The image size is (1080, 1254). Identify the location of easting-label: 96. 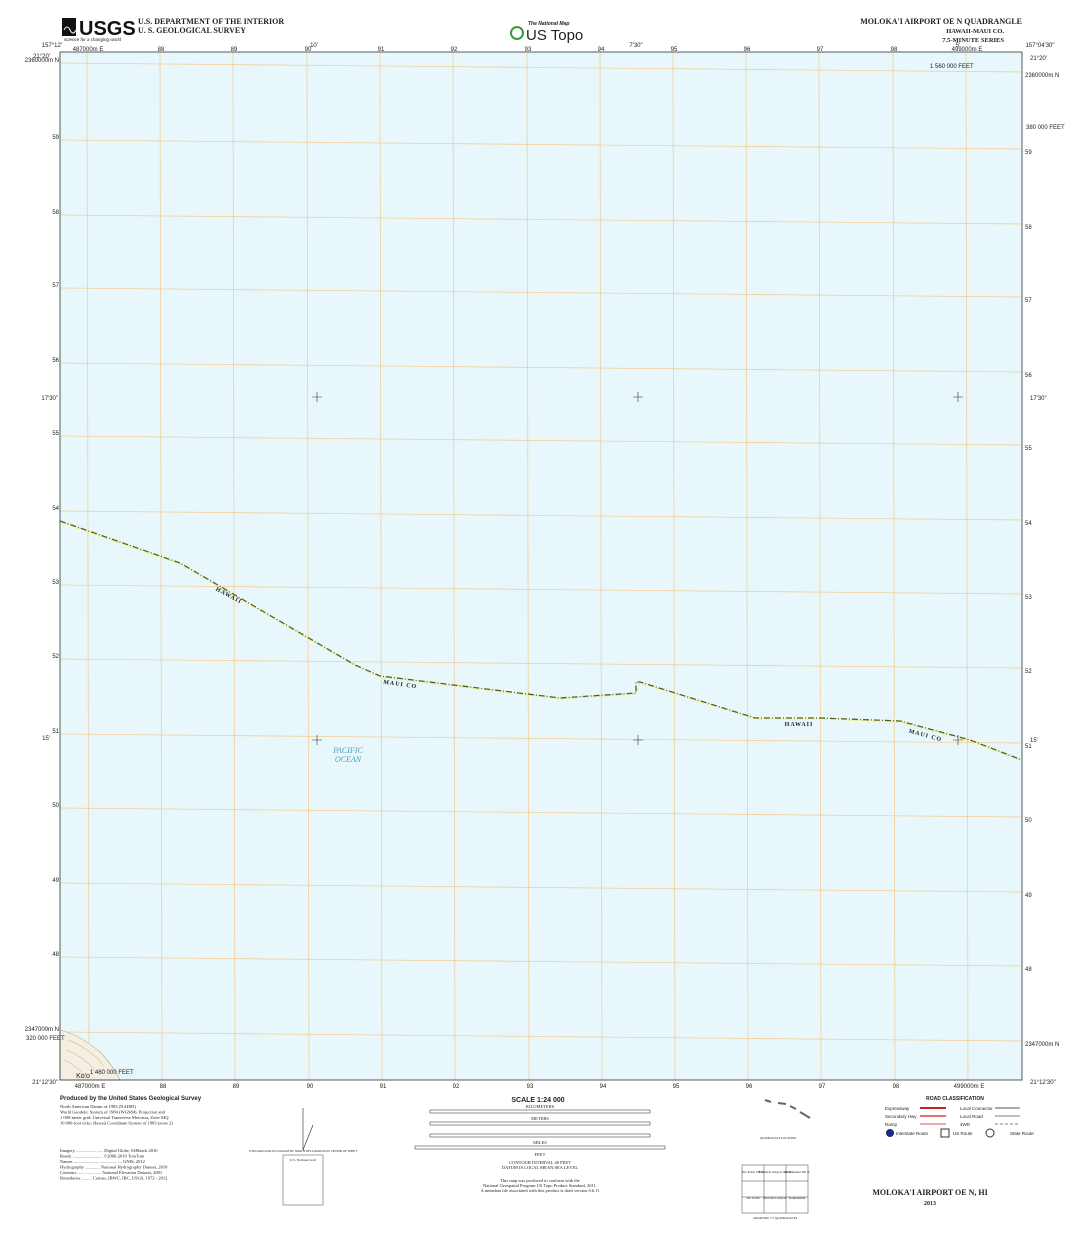
(749, 1087).